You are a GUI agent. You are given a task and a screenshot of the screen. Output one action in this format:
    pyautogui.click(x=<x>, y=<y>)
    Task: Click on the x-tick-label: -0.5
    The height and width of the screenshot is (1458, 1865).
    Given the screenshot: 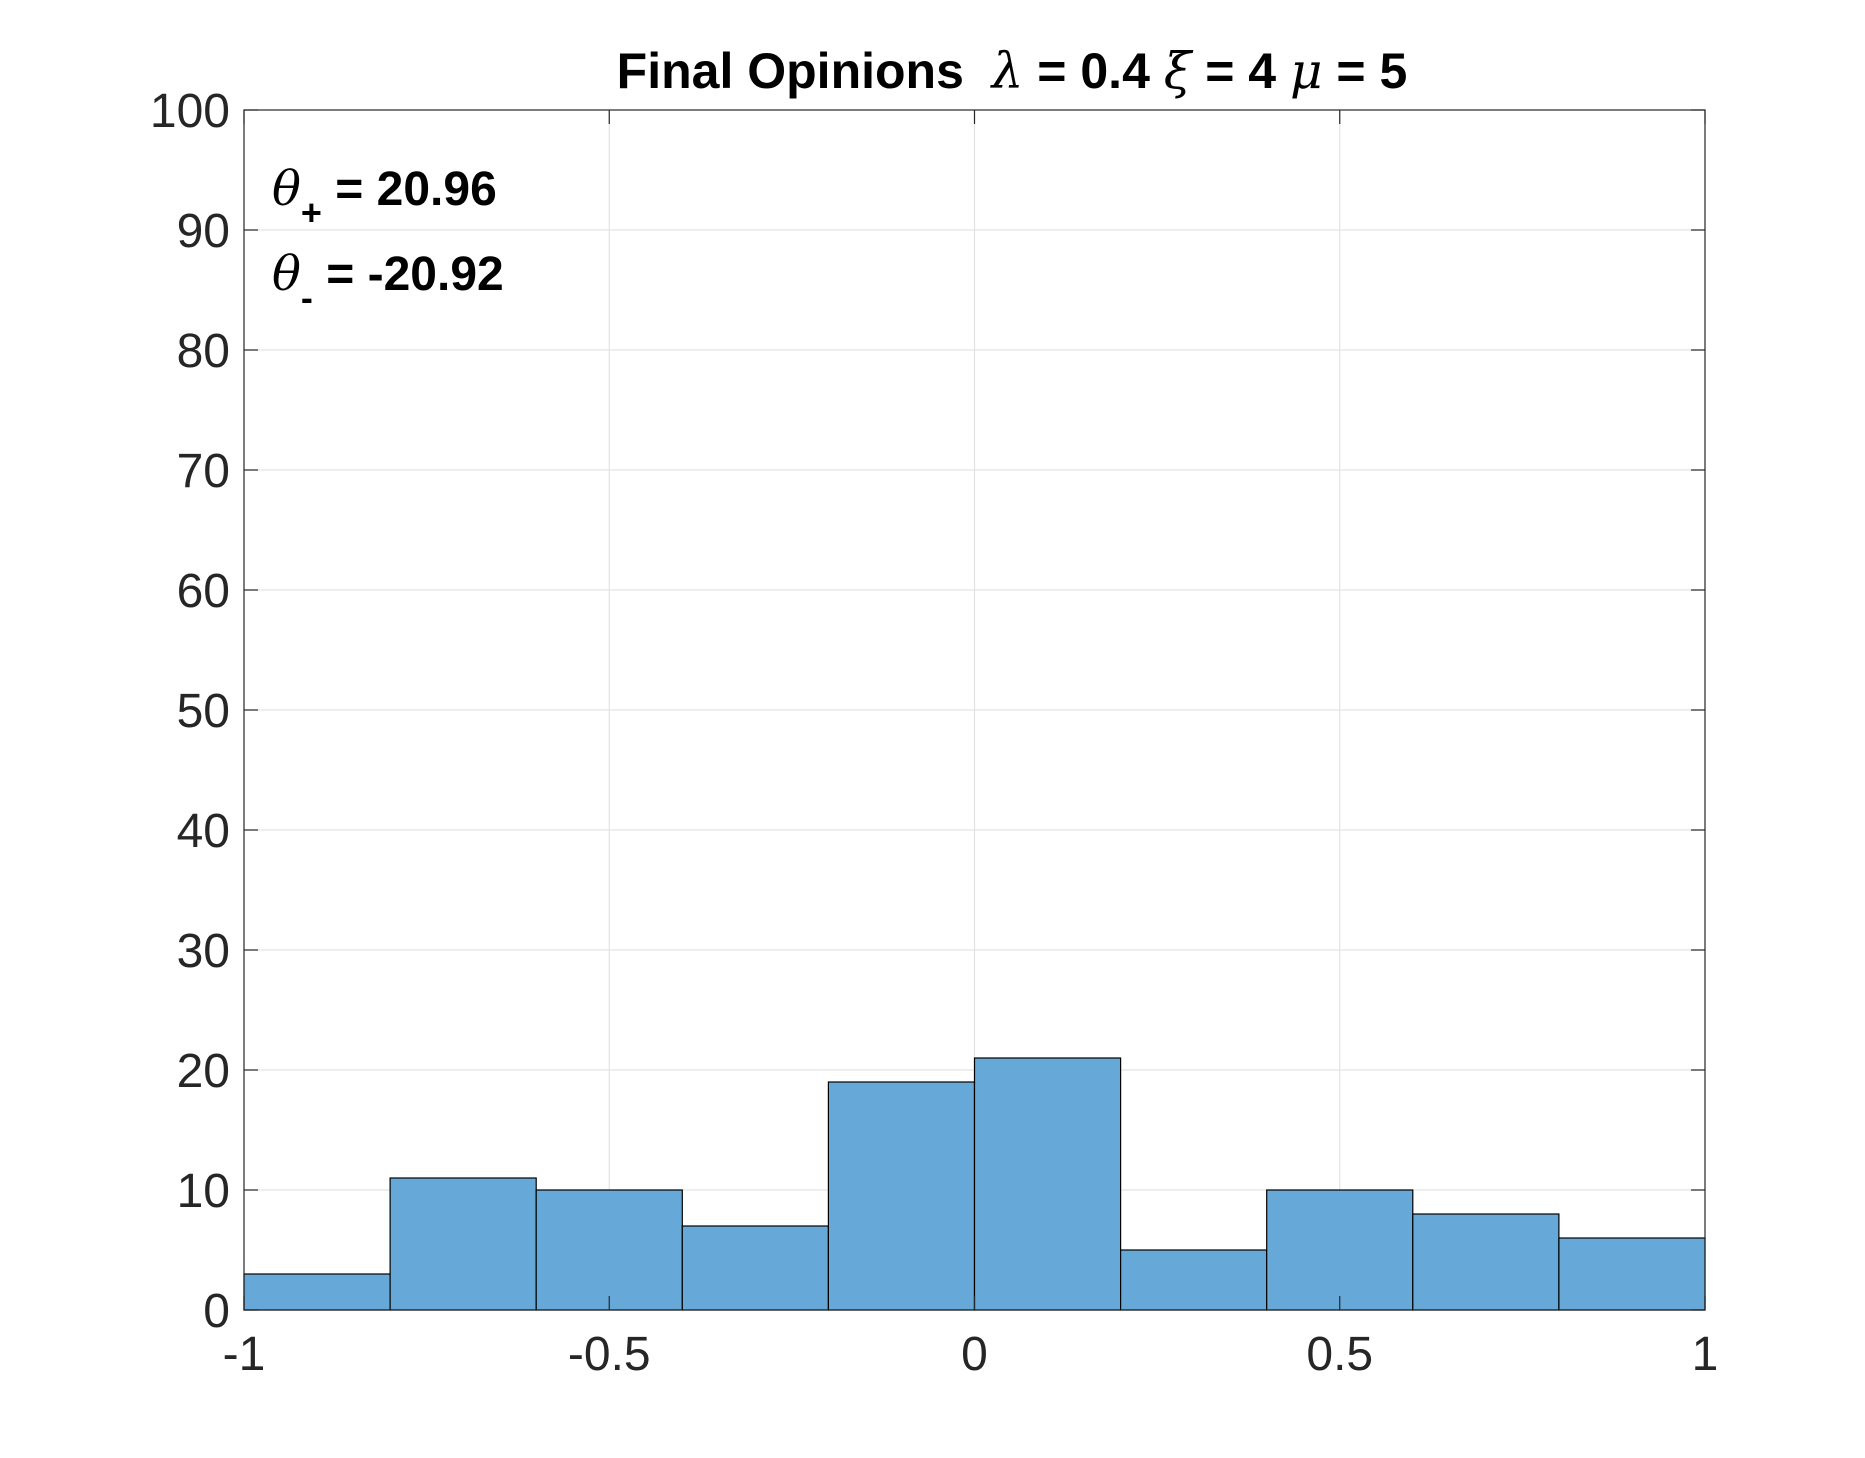 What is the action you would take?
    pyautogui.click(x=609, y=1354)
    